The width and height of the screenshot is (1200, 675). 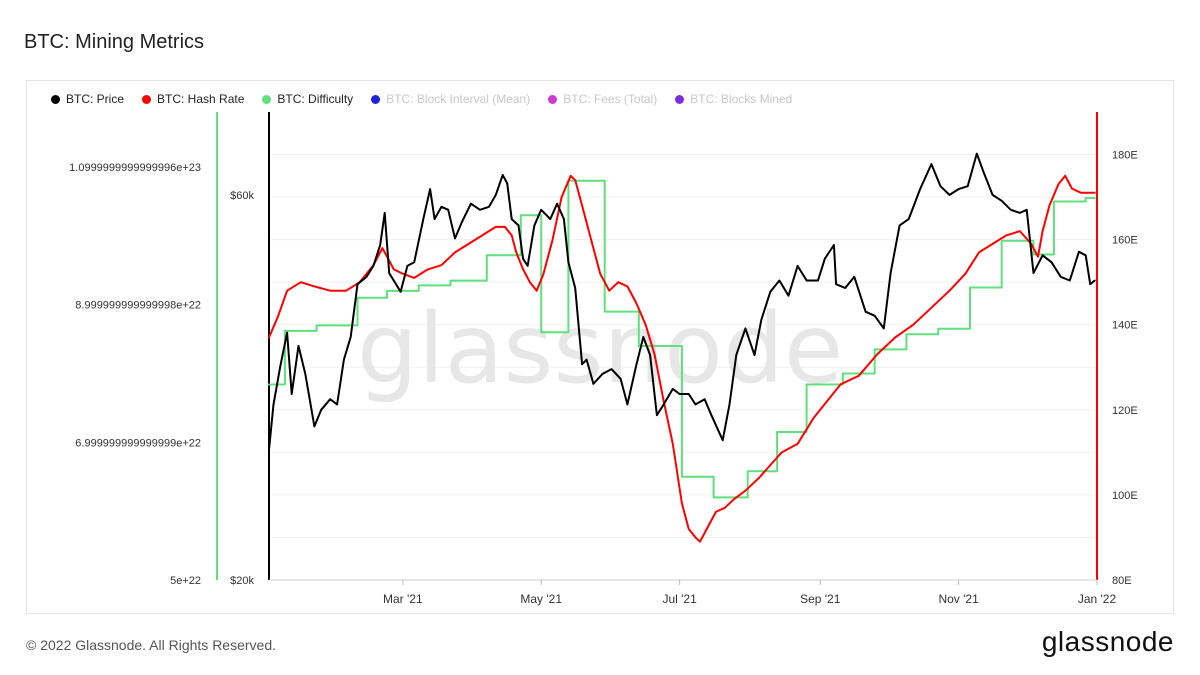 I want to click on page-title: BTC: Mining Metrics, so click(x=114, y=42).